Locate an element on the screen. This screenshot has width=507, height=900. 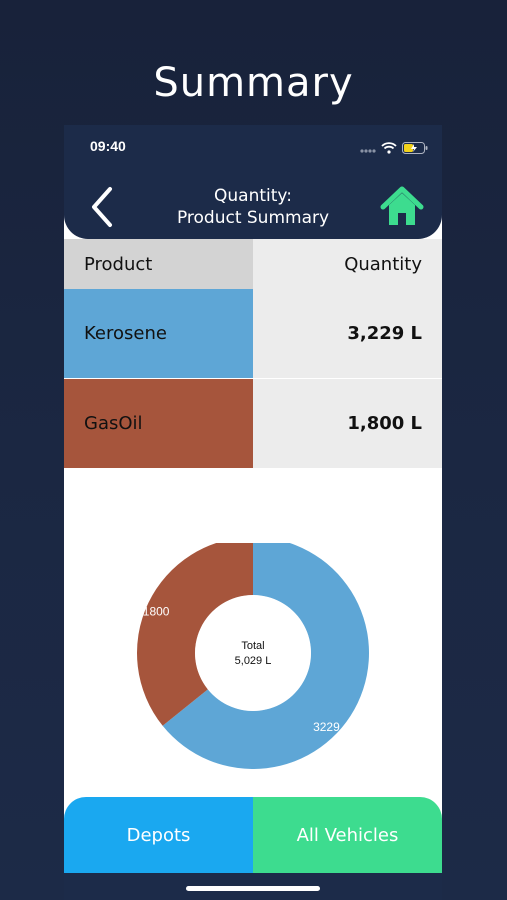
home-indicator-area is located at coordinates (253, 886).